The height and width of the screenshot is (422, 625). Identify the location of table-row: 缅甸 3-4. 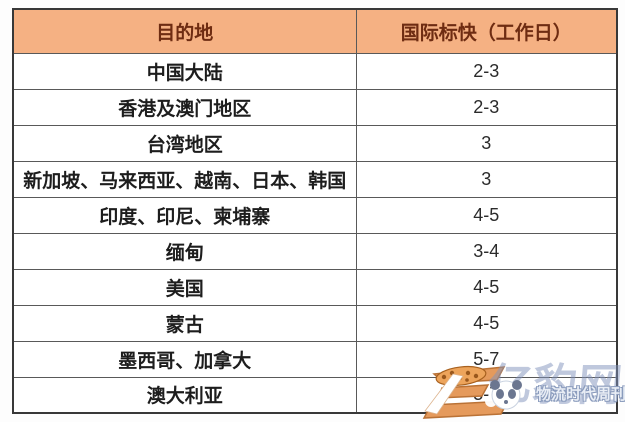
(315, 251).